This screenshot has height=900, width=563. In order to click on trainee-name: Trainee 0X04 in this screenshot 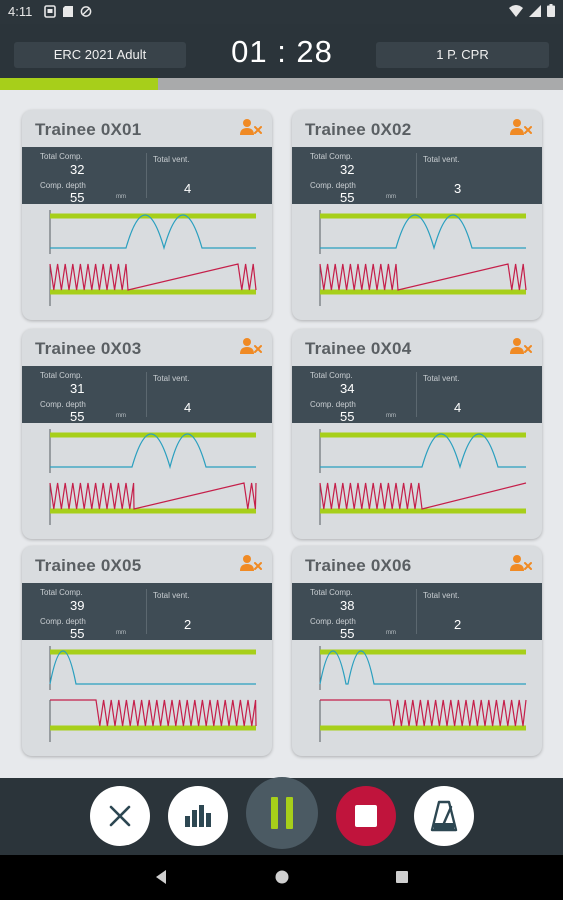, I will do `click(358, 348)`.